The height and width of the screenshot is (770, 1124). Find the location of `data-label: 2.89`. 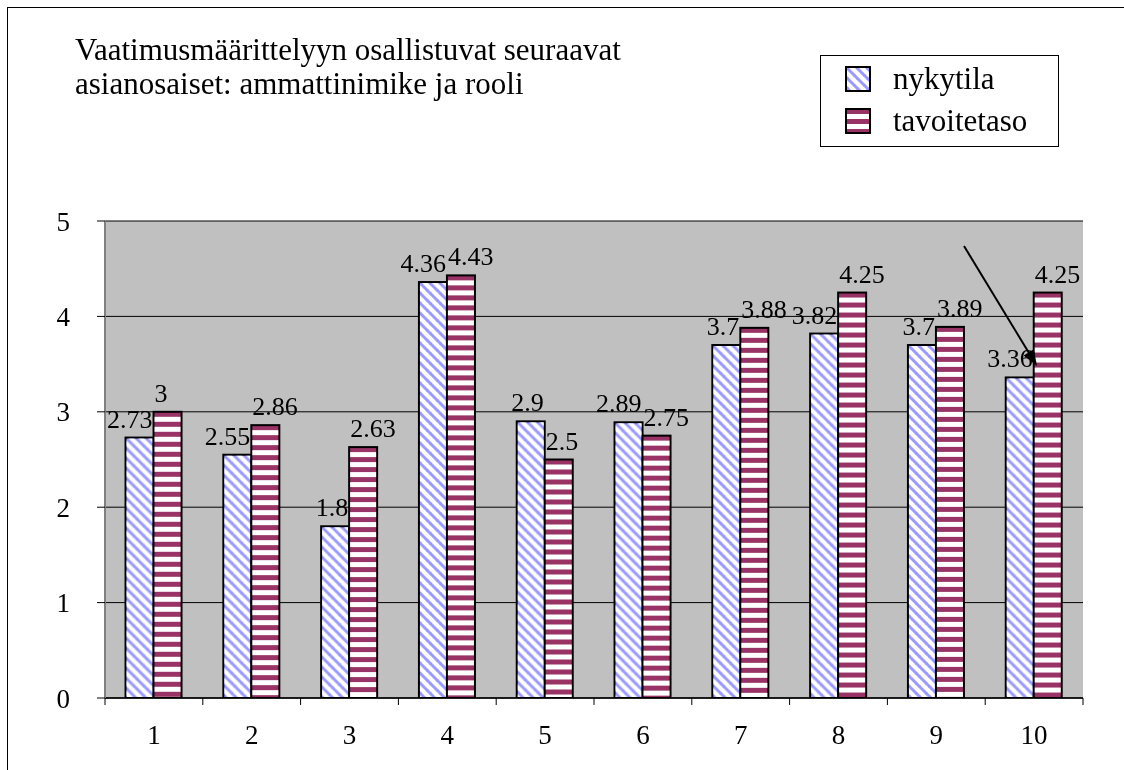

data-label: 2.89 is located at coordinates (619, 404).